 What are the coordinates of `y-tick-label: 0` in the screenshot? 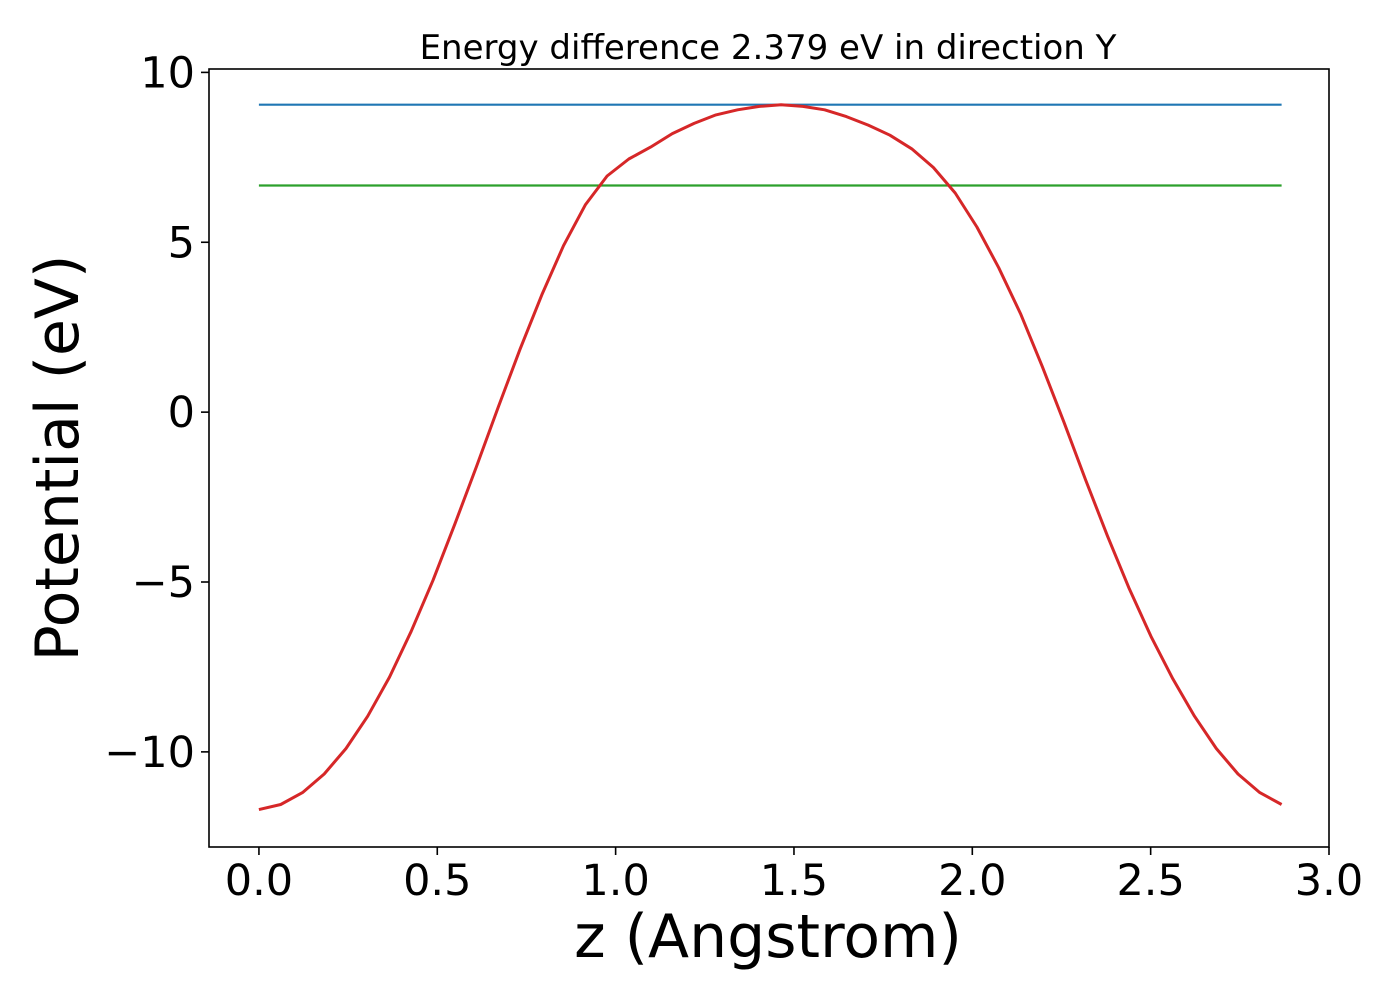 It's located at (181, 413).